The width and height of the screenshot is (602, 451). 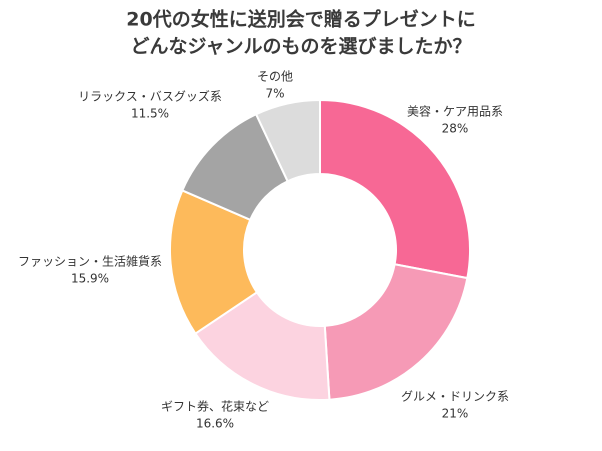 What do you see at coordinates (300, 19) in the screenshot?
I see `chart-title: 20代の女性に送別会で贈るプレゼントに` at bounding box center [300, 19].